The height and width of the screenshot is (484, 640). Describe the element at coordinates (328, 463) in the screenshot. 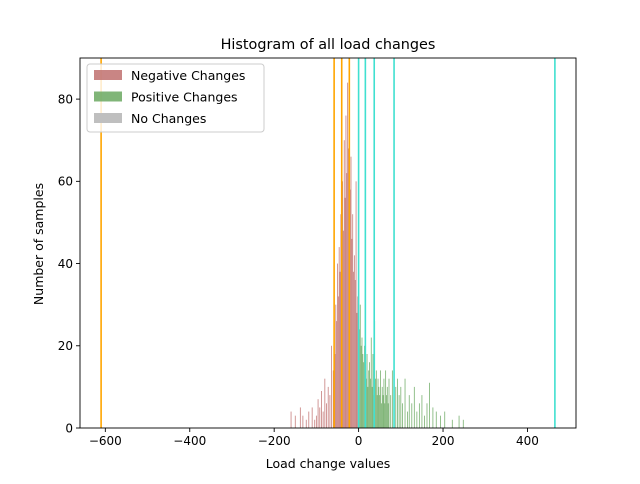

I see `x-axis-label: Load change values` at that location.